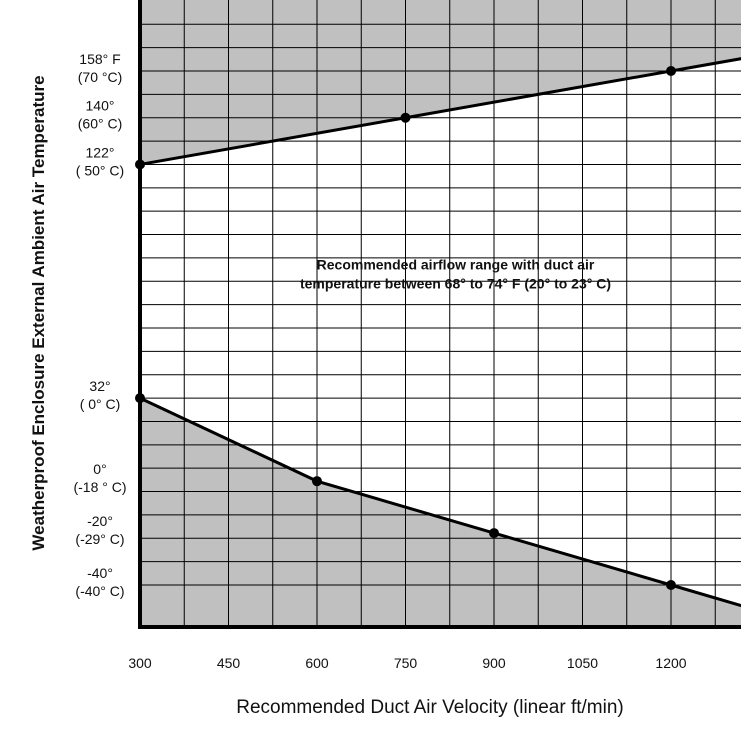 The width and height of the screenshot is (741, 731). Describe the element at coordinates (456, 264) in the screenshot. I see `annotation-line-1: Recommended airflow range with duct air` at that location.